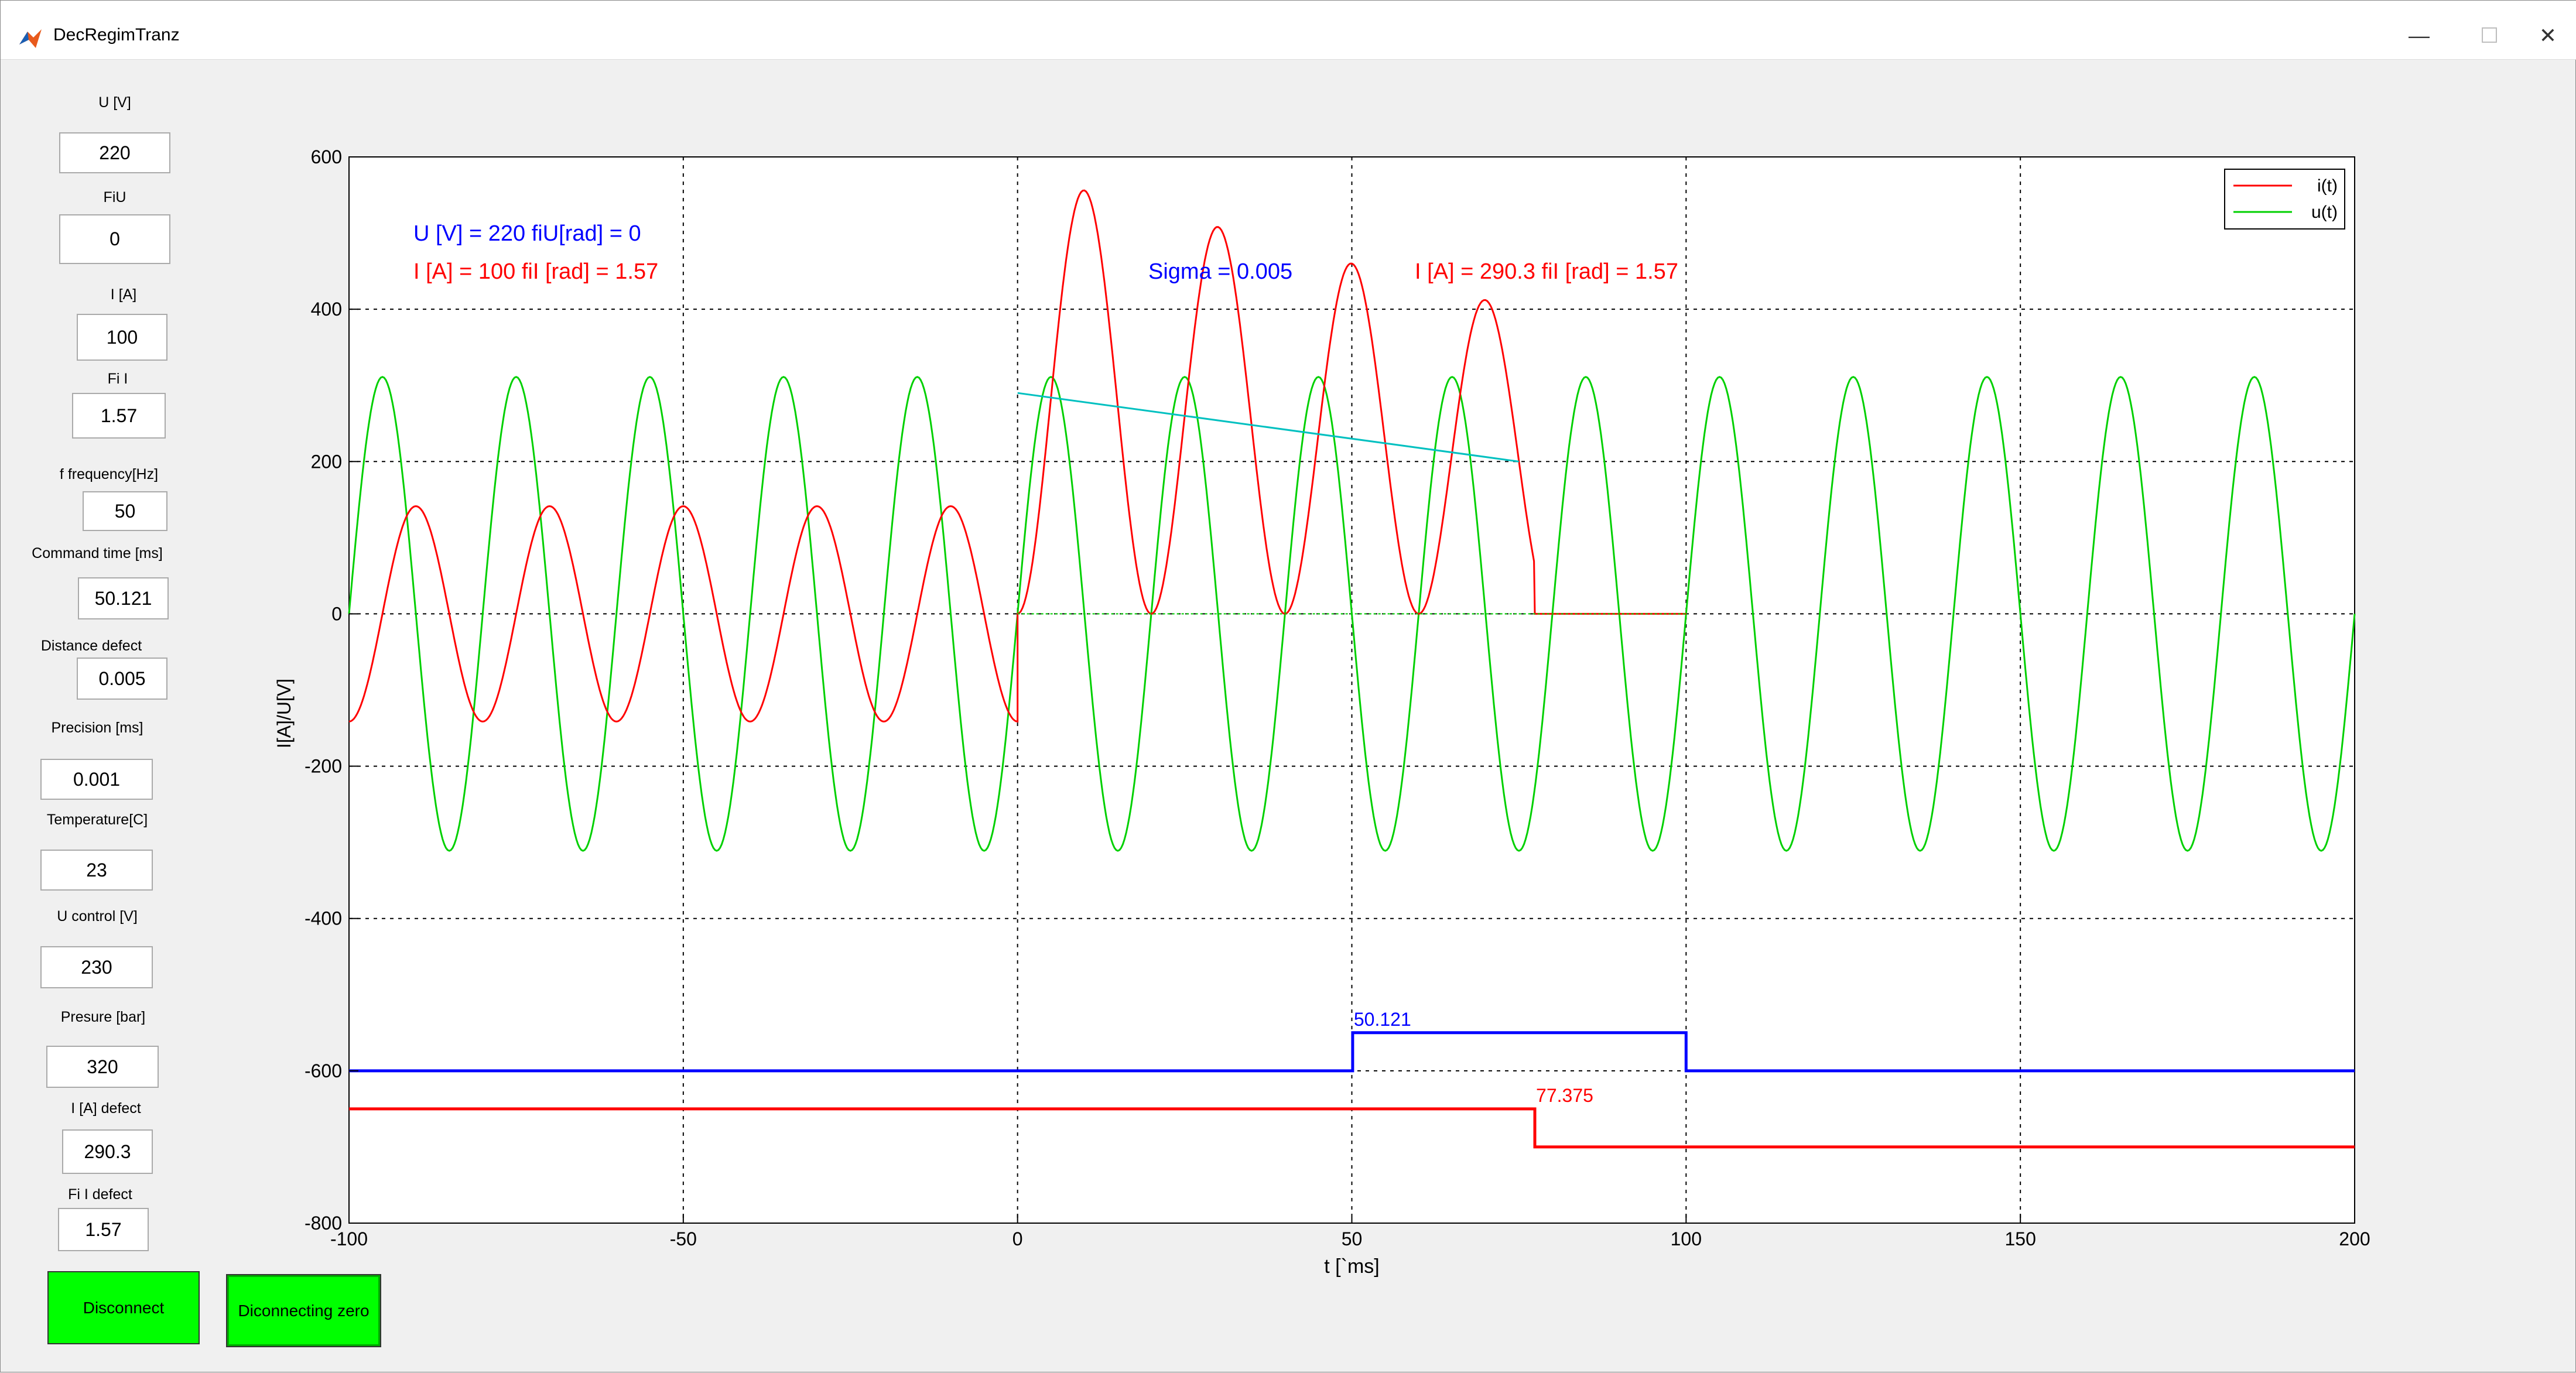 This screenshot has width=2576, height=1373. Describe the element at coordinates (1382, 1020) in the screenshot. I see `command-time-marker: 50.121` at that location.